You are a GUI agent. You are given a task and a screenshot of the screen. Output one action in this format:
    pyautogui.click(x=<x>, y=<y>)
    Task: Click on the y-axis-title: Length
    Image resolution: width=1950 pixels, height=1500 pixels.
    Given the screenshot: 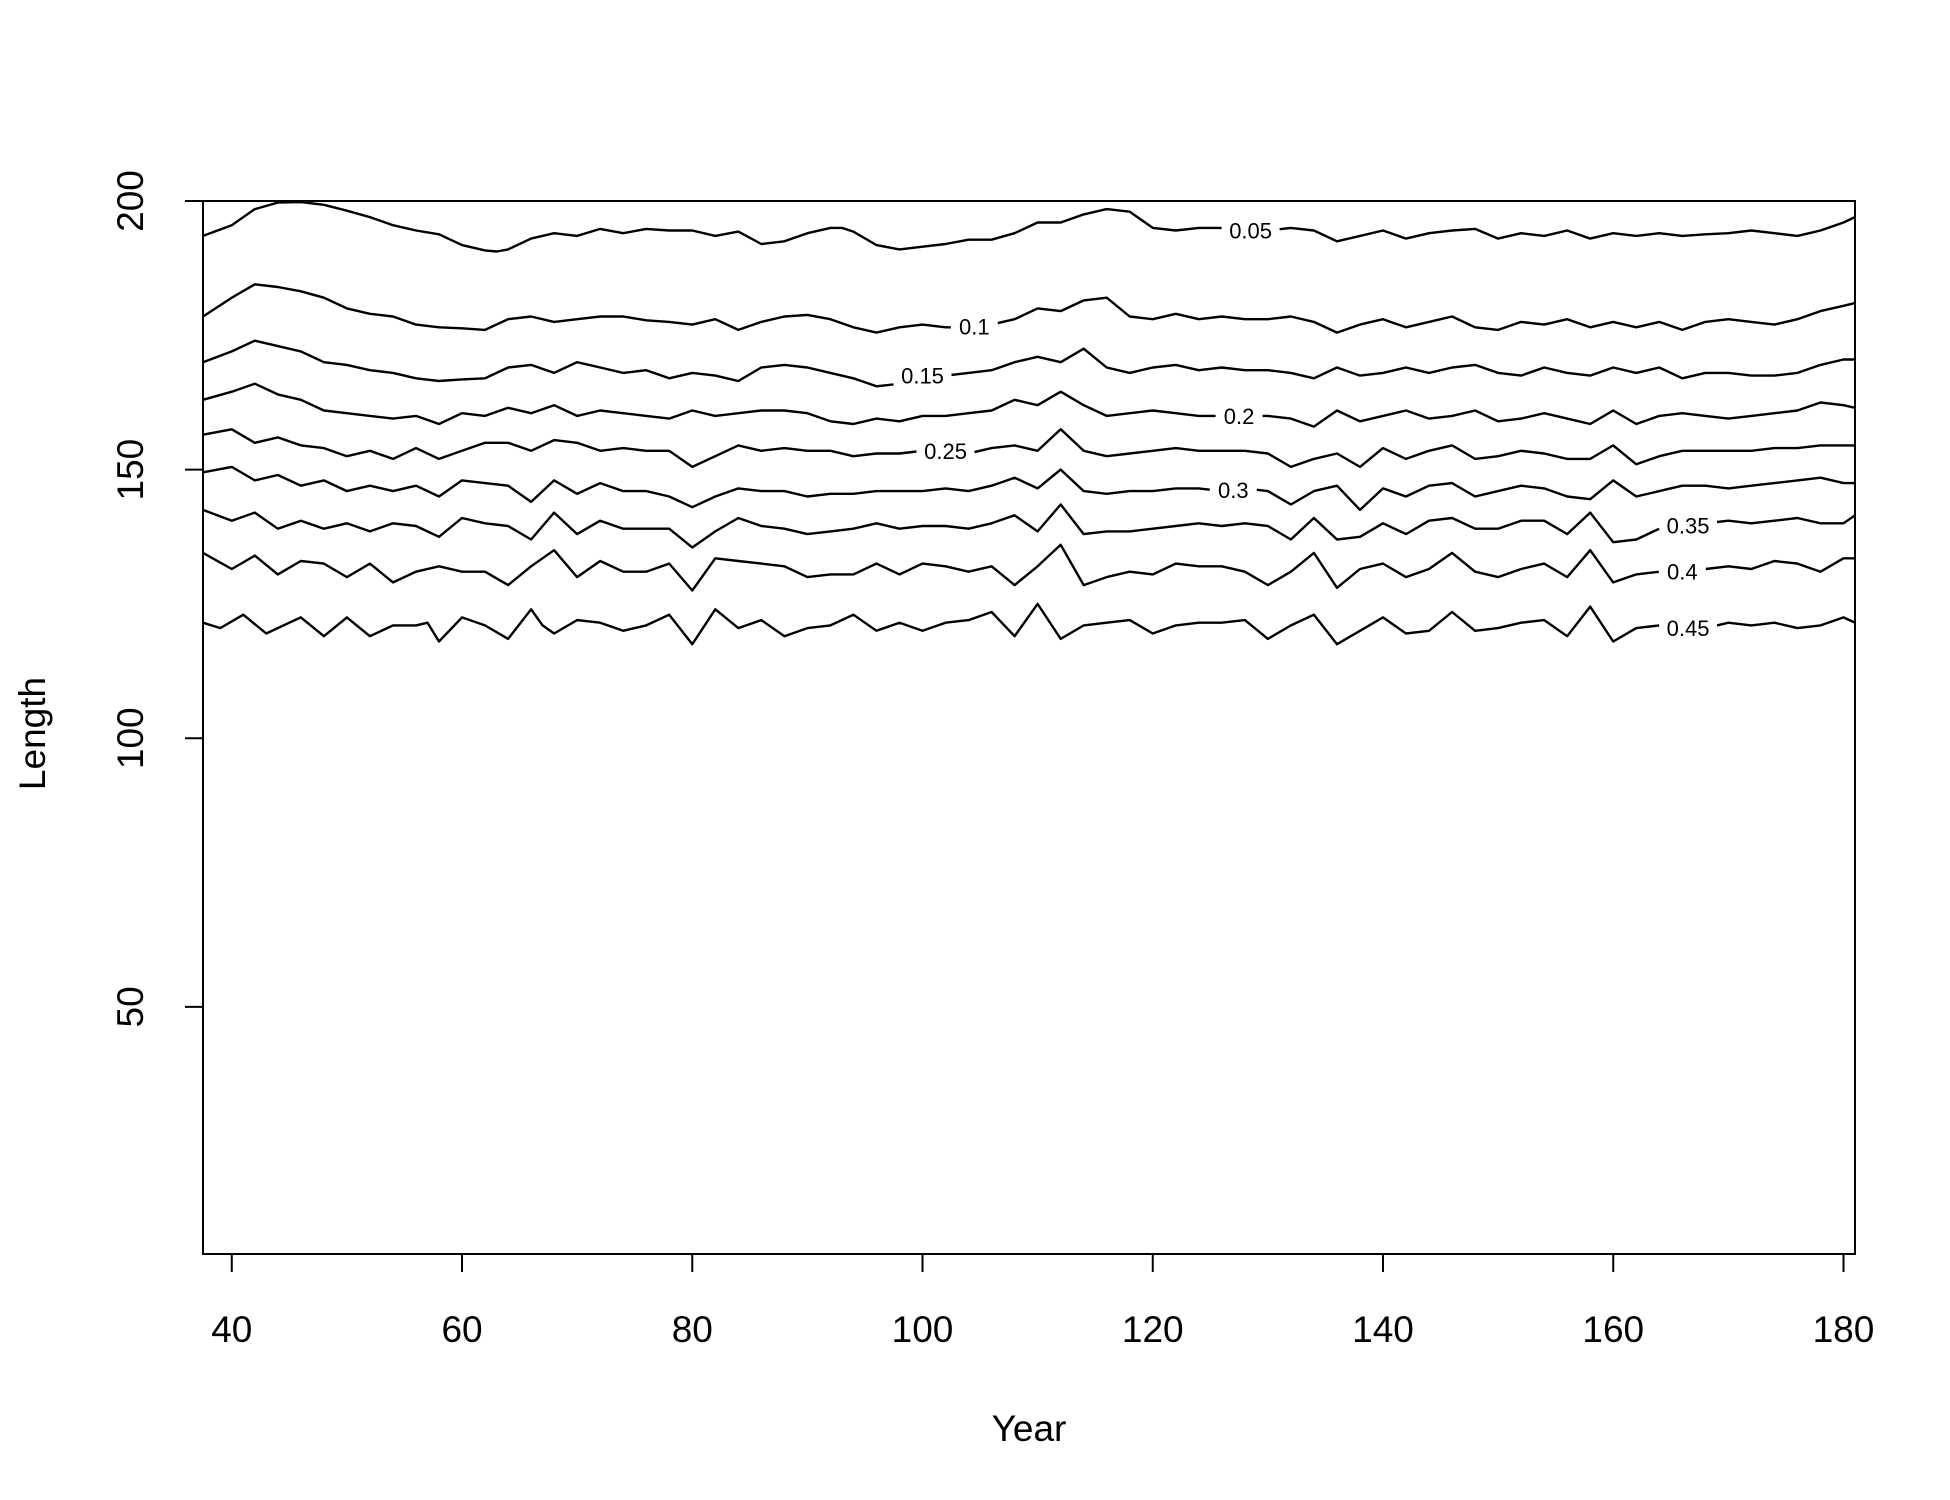 What is the action you would take?
    pyautogui.click(x=32, y=733)
    